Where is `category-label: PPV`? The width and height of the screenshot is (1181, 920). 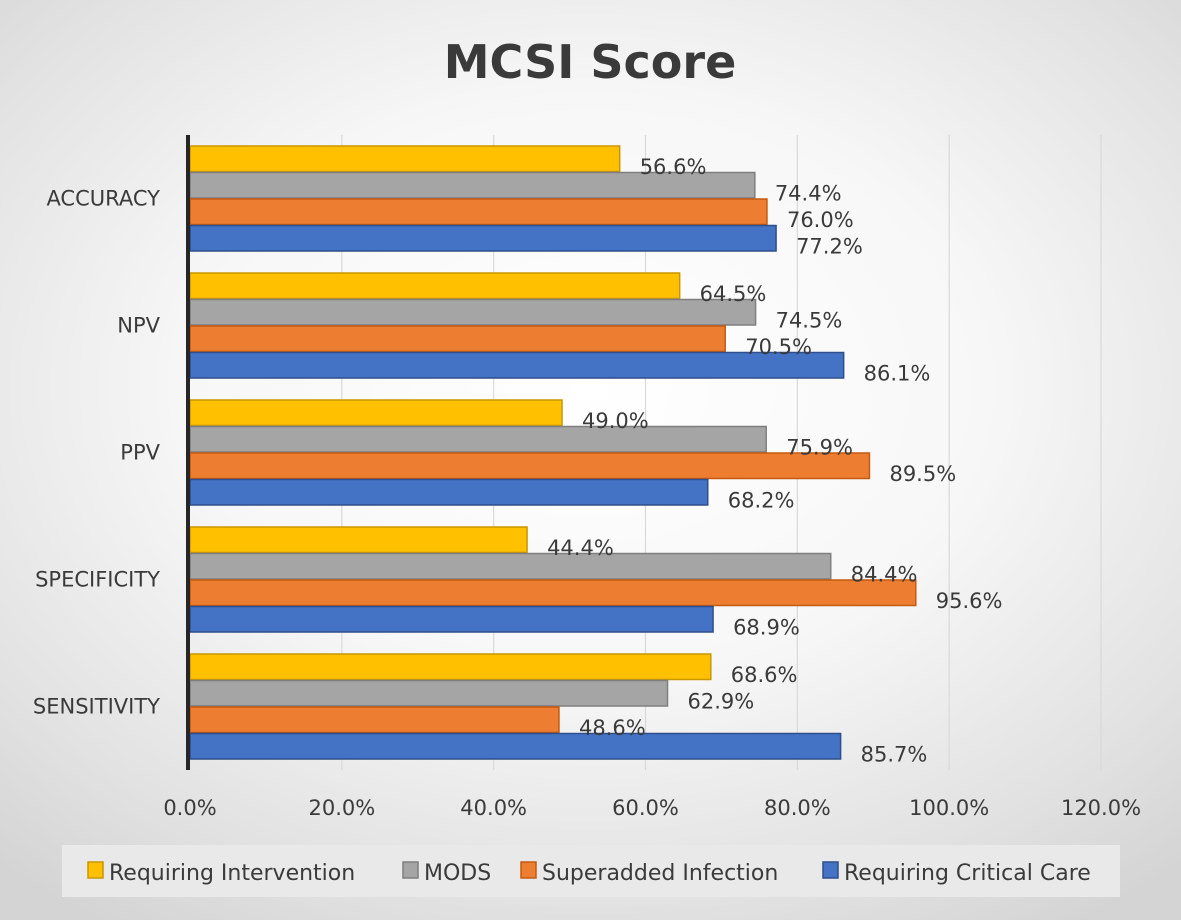 category-label: PPV is located at coordinates (140, 453).